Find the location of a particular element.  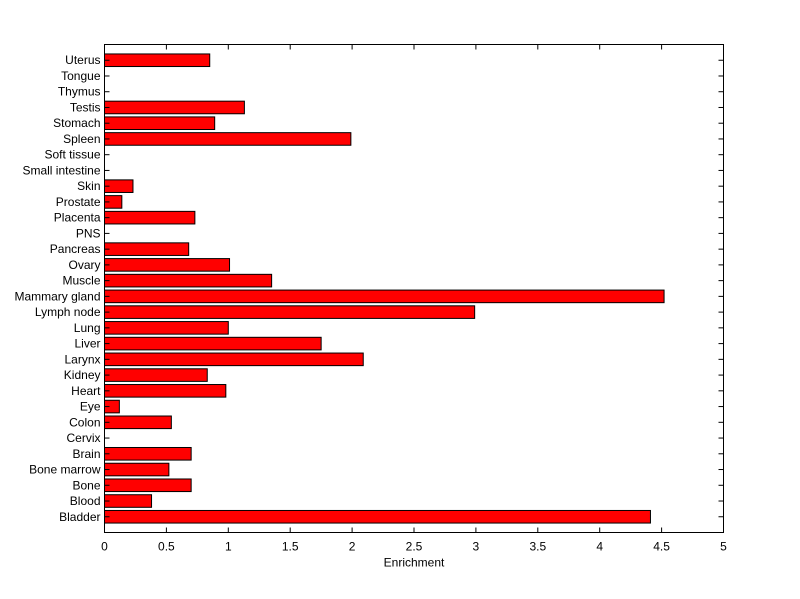

y-tick-label-small-intestine: Small intestine is located at coordinates (61, 170).